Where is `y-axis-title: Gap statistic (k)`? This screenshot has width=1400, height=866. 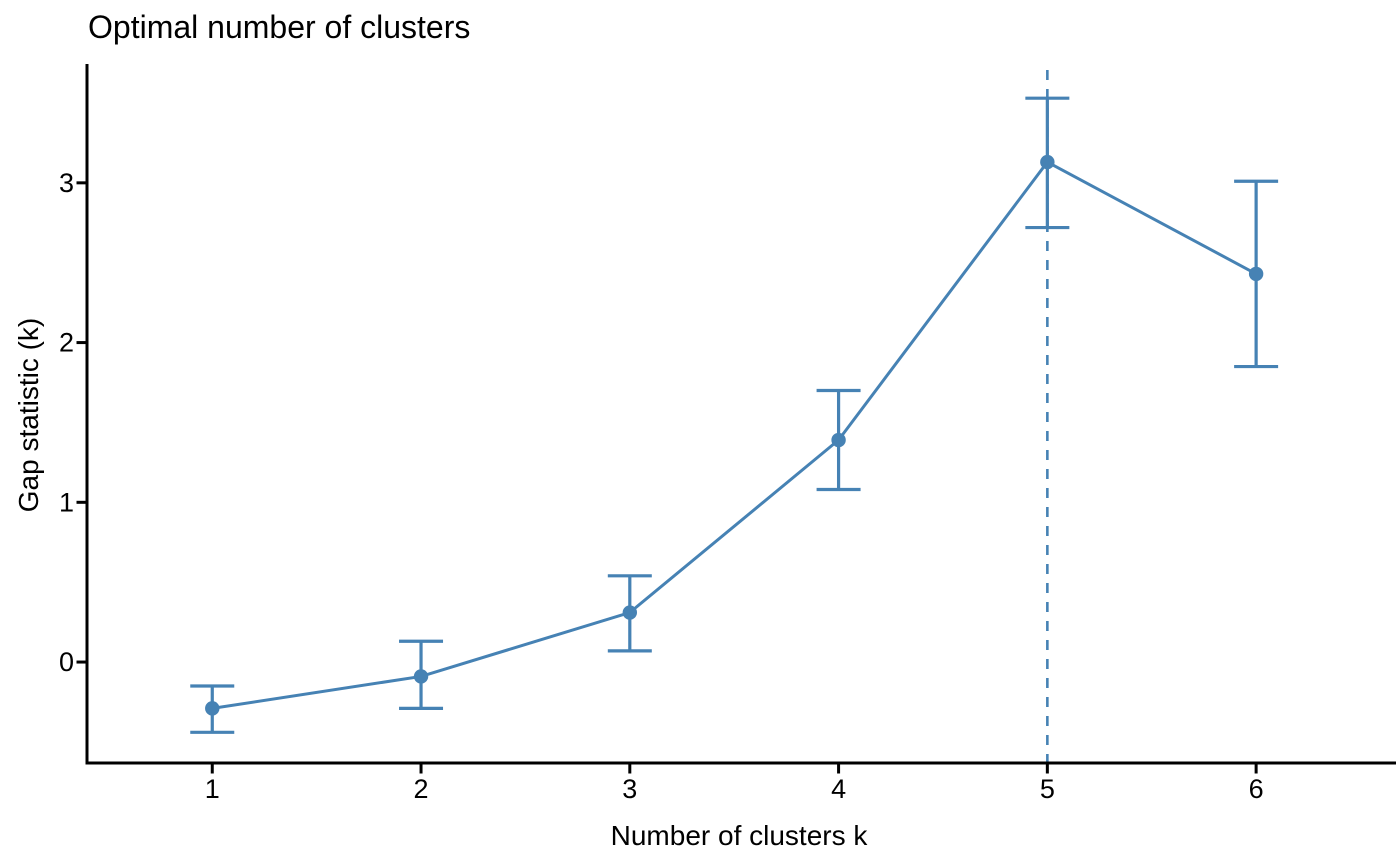 y-axis-title: Gap statistic (k) is located at coordinates (28, 415).